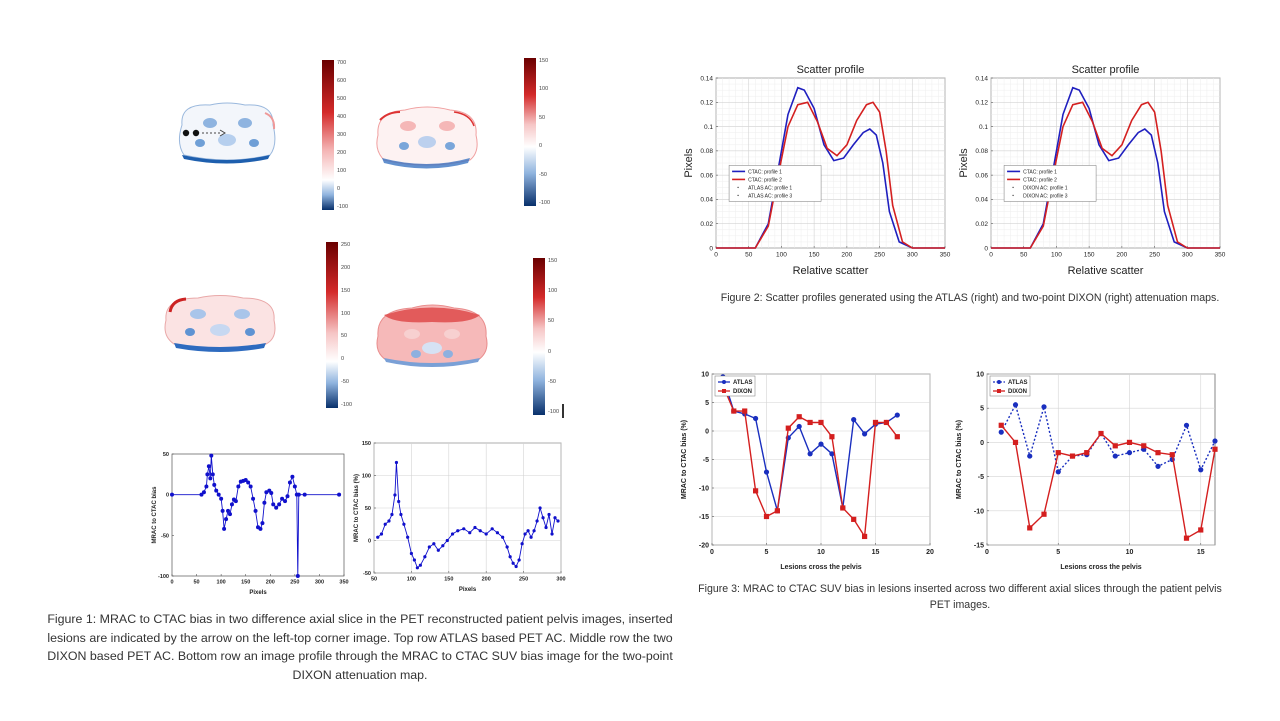 The image size is (1280, 721). I want to click on y-tick-label: -10, so click(704, 488).